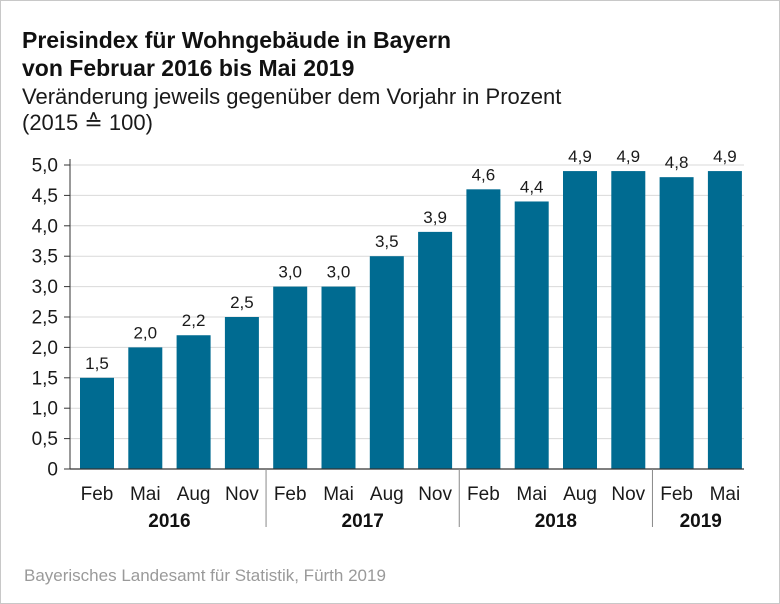 The height and width of the screenshot is (604, 780). What do you see at coordinates (45, 166) in the screenshot?
I see `y-tick-label: 5,0` at bounding box center [45, 166].